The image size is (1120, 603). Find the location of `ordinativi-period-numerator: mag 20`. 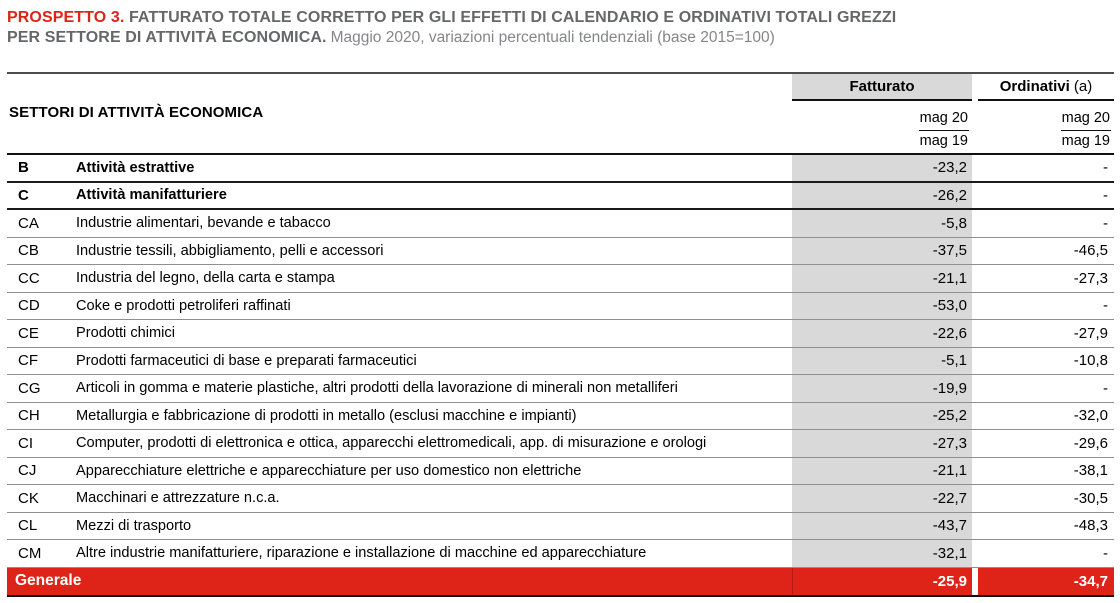

ordinativi-period-numerator: mag 20 is located at coordinates (1085, 119).